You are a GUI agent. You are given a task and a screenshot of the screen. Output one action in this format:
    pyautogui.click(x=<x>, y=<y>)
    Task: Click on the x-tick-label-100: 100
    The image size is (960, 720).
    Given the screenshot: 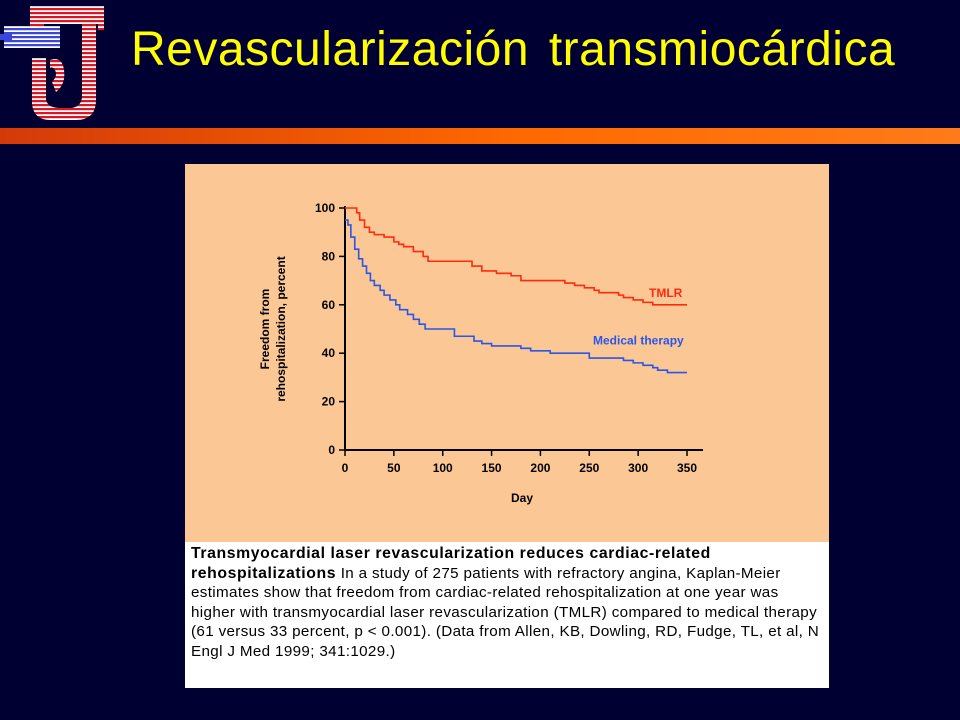 What is the action you would take?
    pyautogui.click(x=443, y=468)
    